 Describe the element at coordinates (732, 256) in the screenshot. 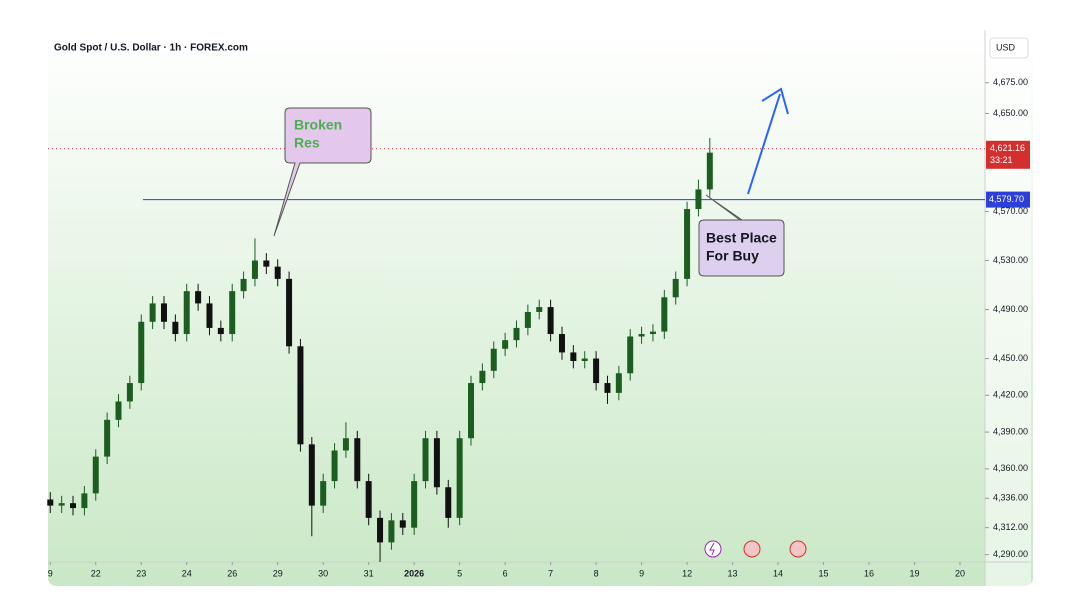

I see `annotation-text: For Buy` at that location.